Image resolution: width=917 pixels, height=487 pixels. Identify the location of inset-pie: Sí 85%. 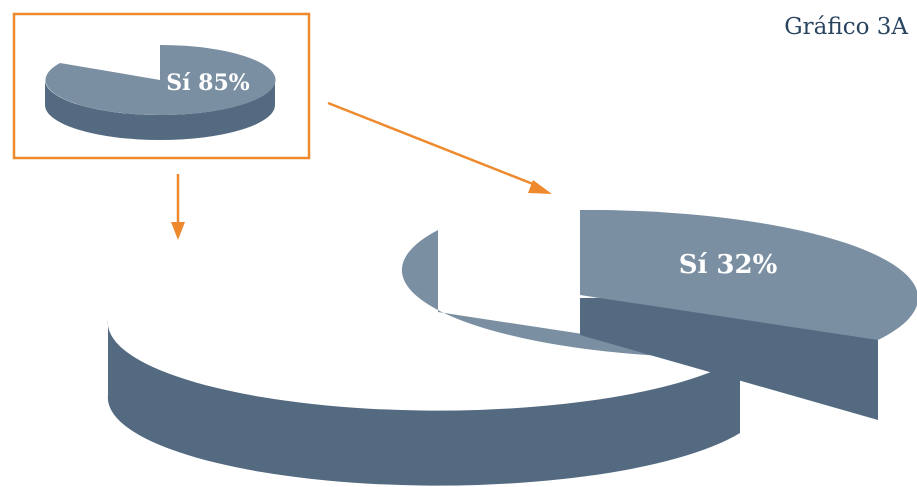
(160, 92).